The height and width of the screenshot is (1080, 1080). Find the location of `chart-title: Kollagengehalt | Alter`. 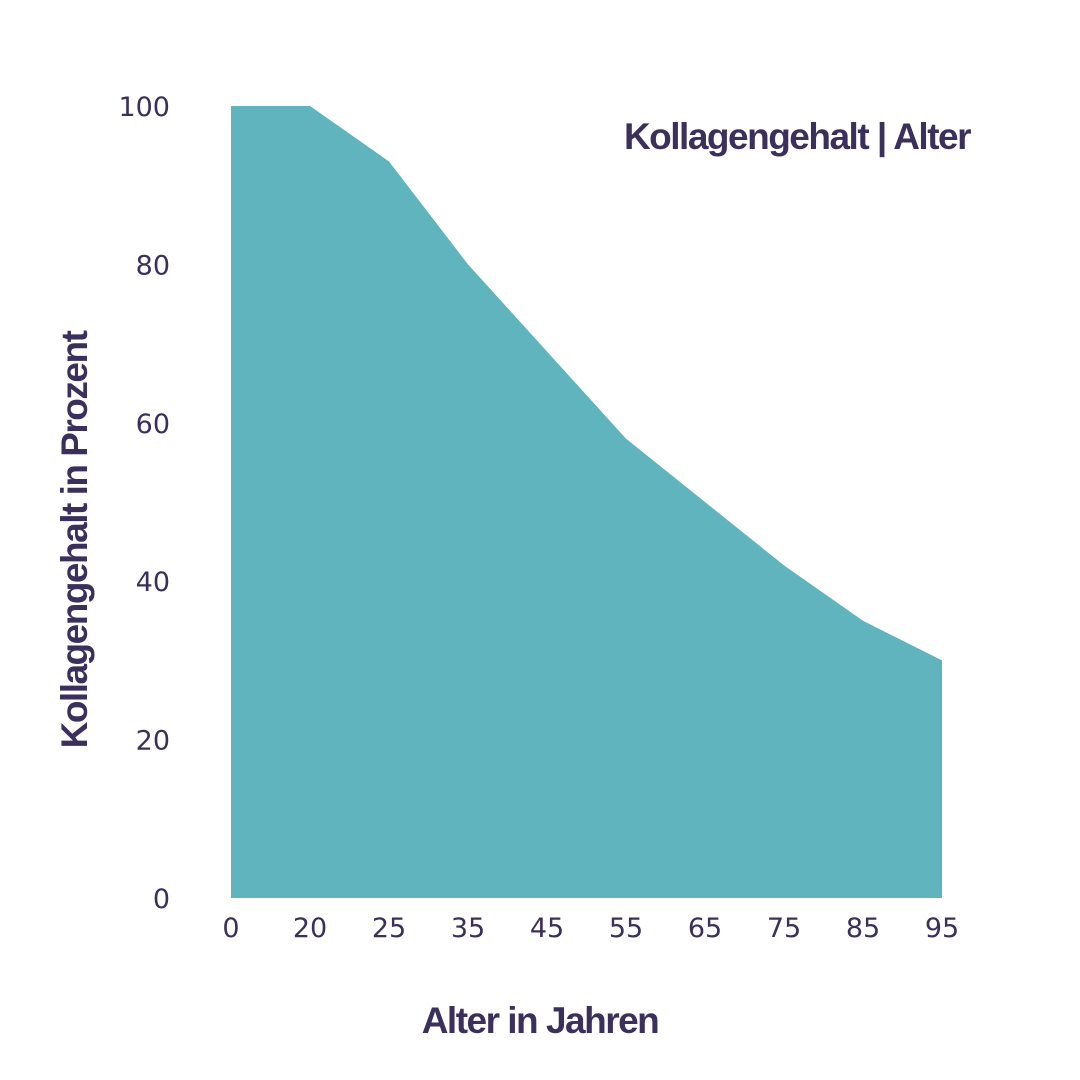

chart-title: Kollagengehalt | Alter is located at coordinates (797, 137).